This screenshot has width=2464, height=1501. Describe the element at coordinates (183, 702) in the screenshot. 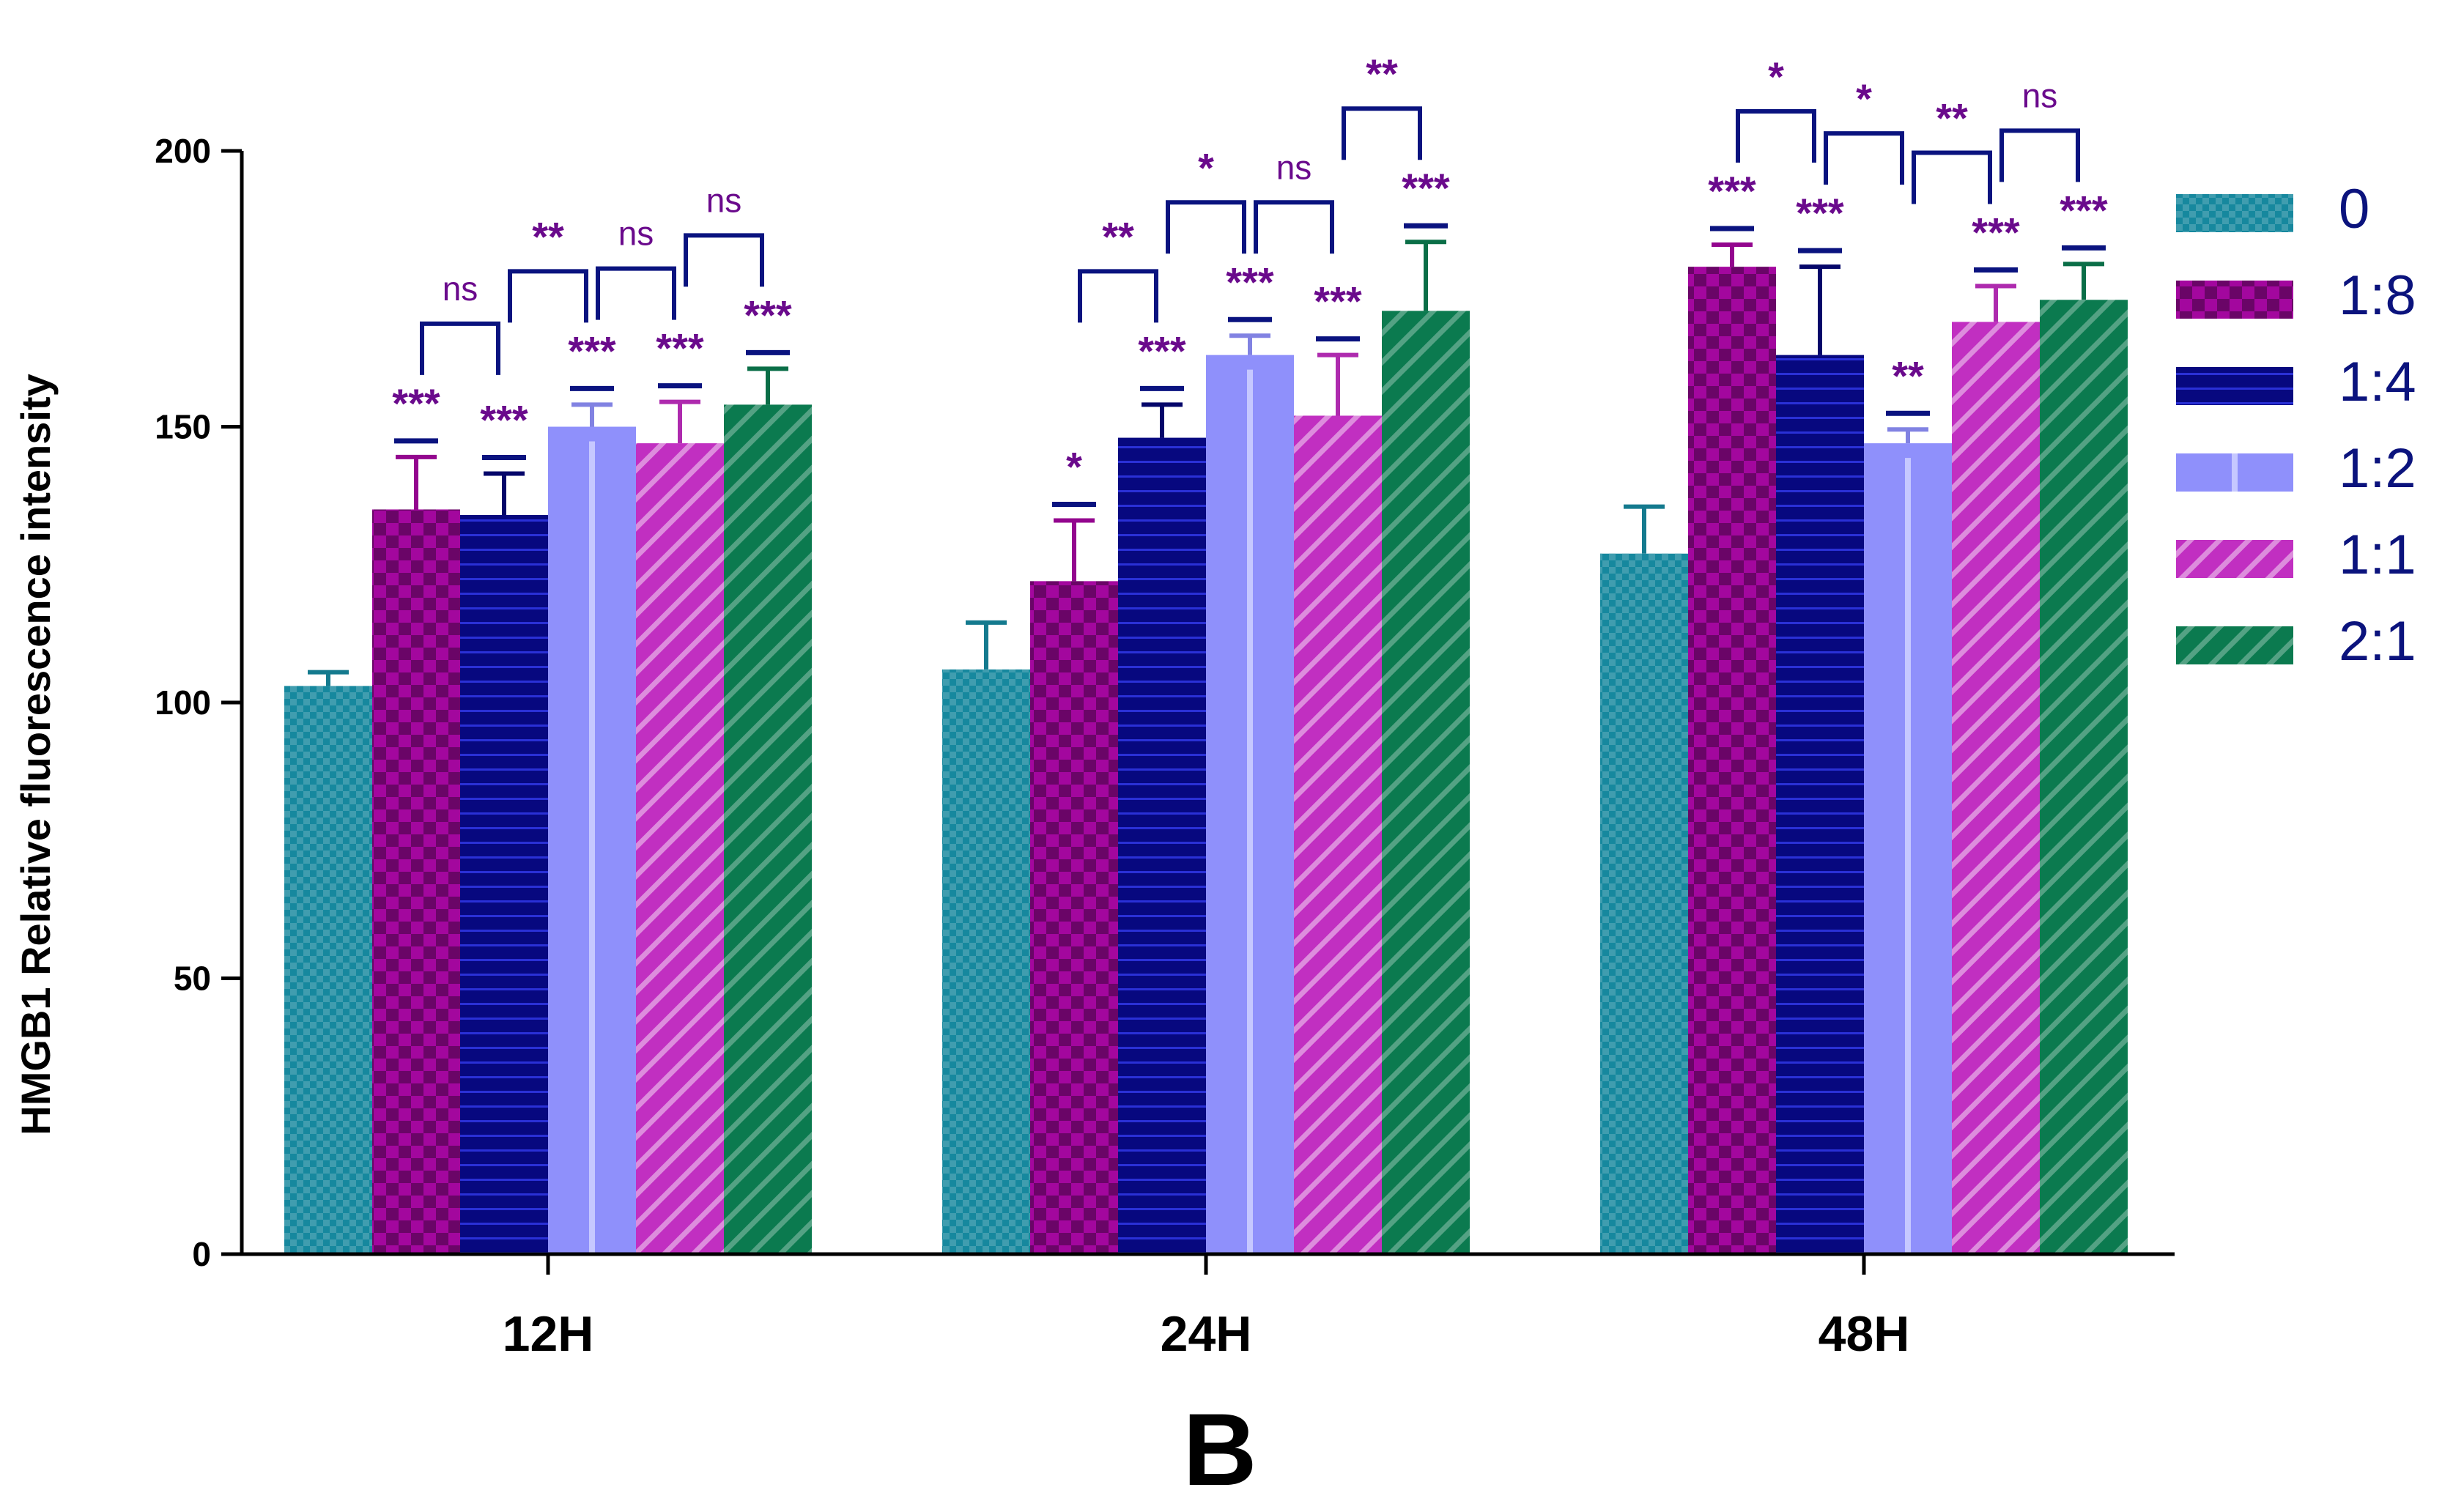

I see `y-tick-label: 100` at that location.